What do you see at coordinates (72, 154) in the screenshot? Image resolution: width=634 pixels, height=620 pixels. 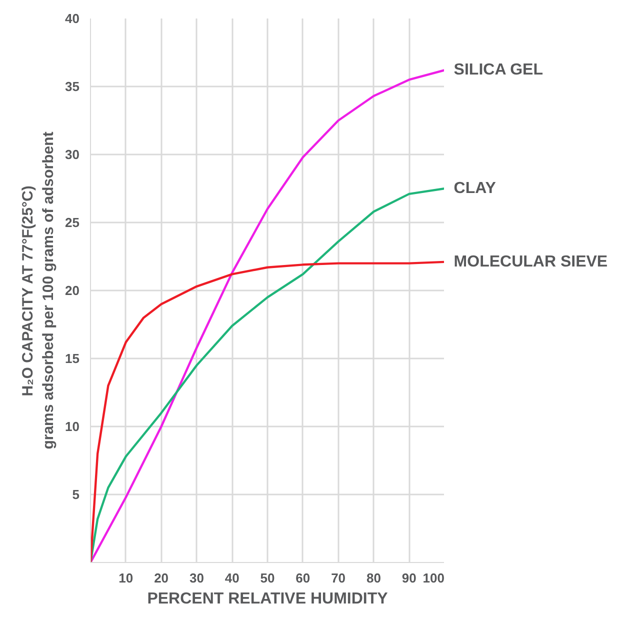 I see `y-tick-label: 30` at bounding box center [72, 154].